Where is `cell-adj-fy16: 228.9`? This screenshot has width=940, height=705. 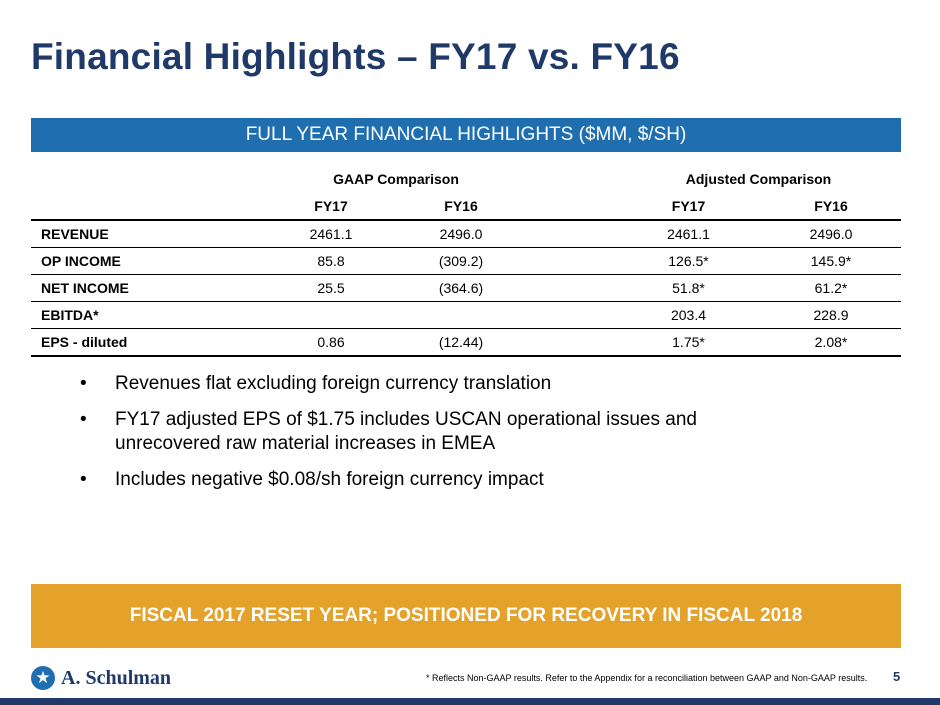 cell-adj-fy16: 228.9 is located at coordinates (831, 315).